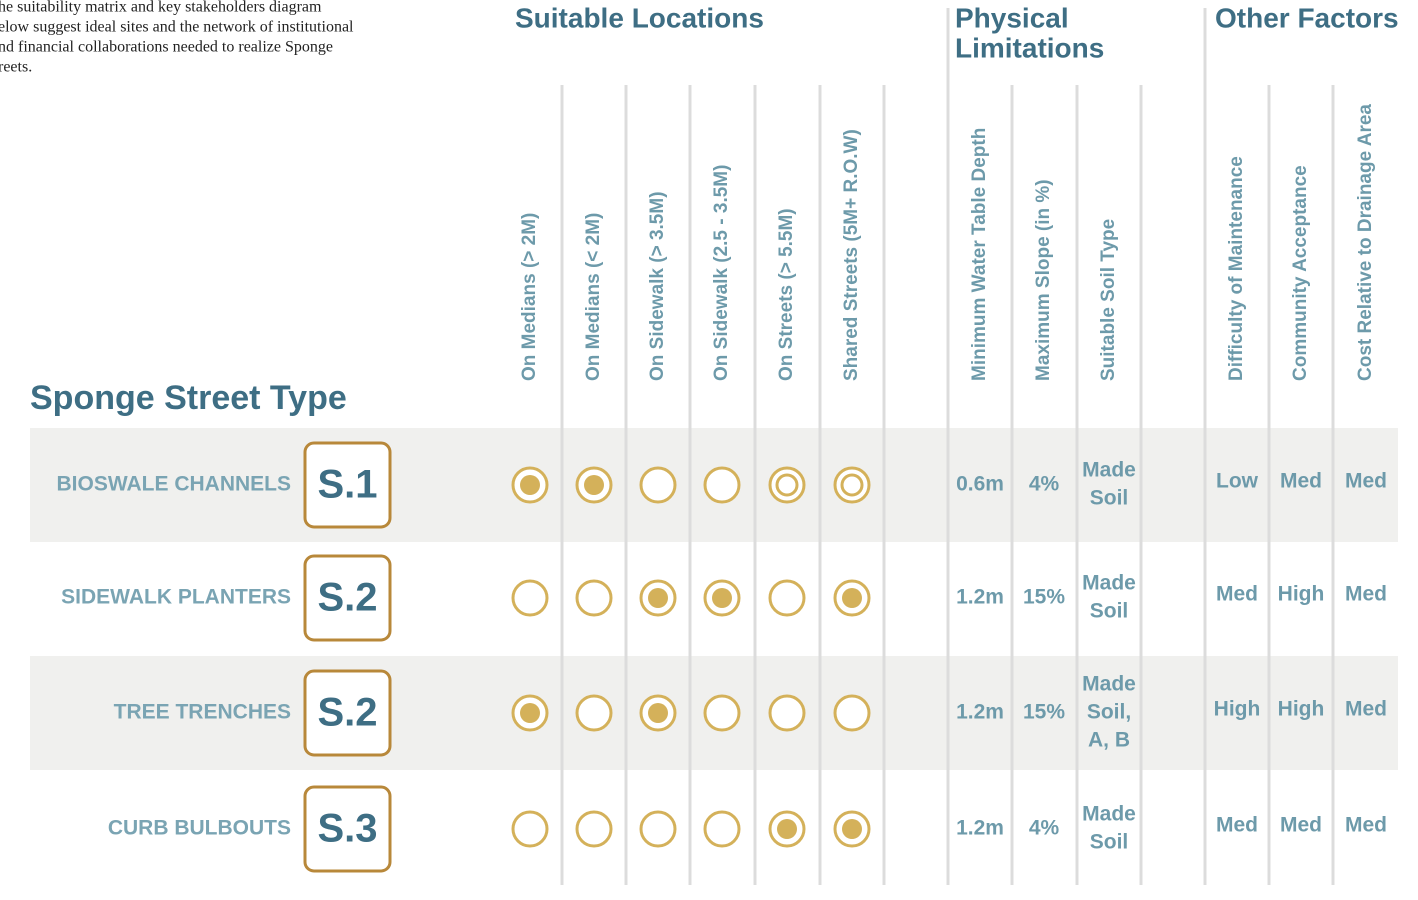 The width and height of the screenshot is (1418, 900). What do you see at coordinates (1237, 481) in the screenshot?
I see `value: Low` at bounding box center [1237, 481].